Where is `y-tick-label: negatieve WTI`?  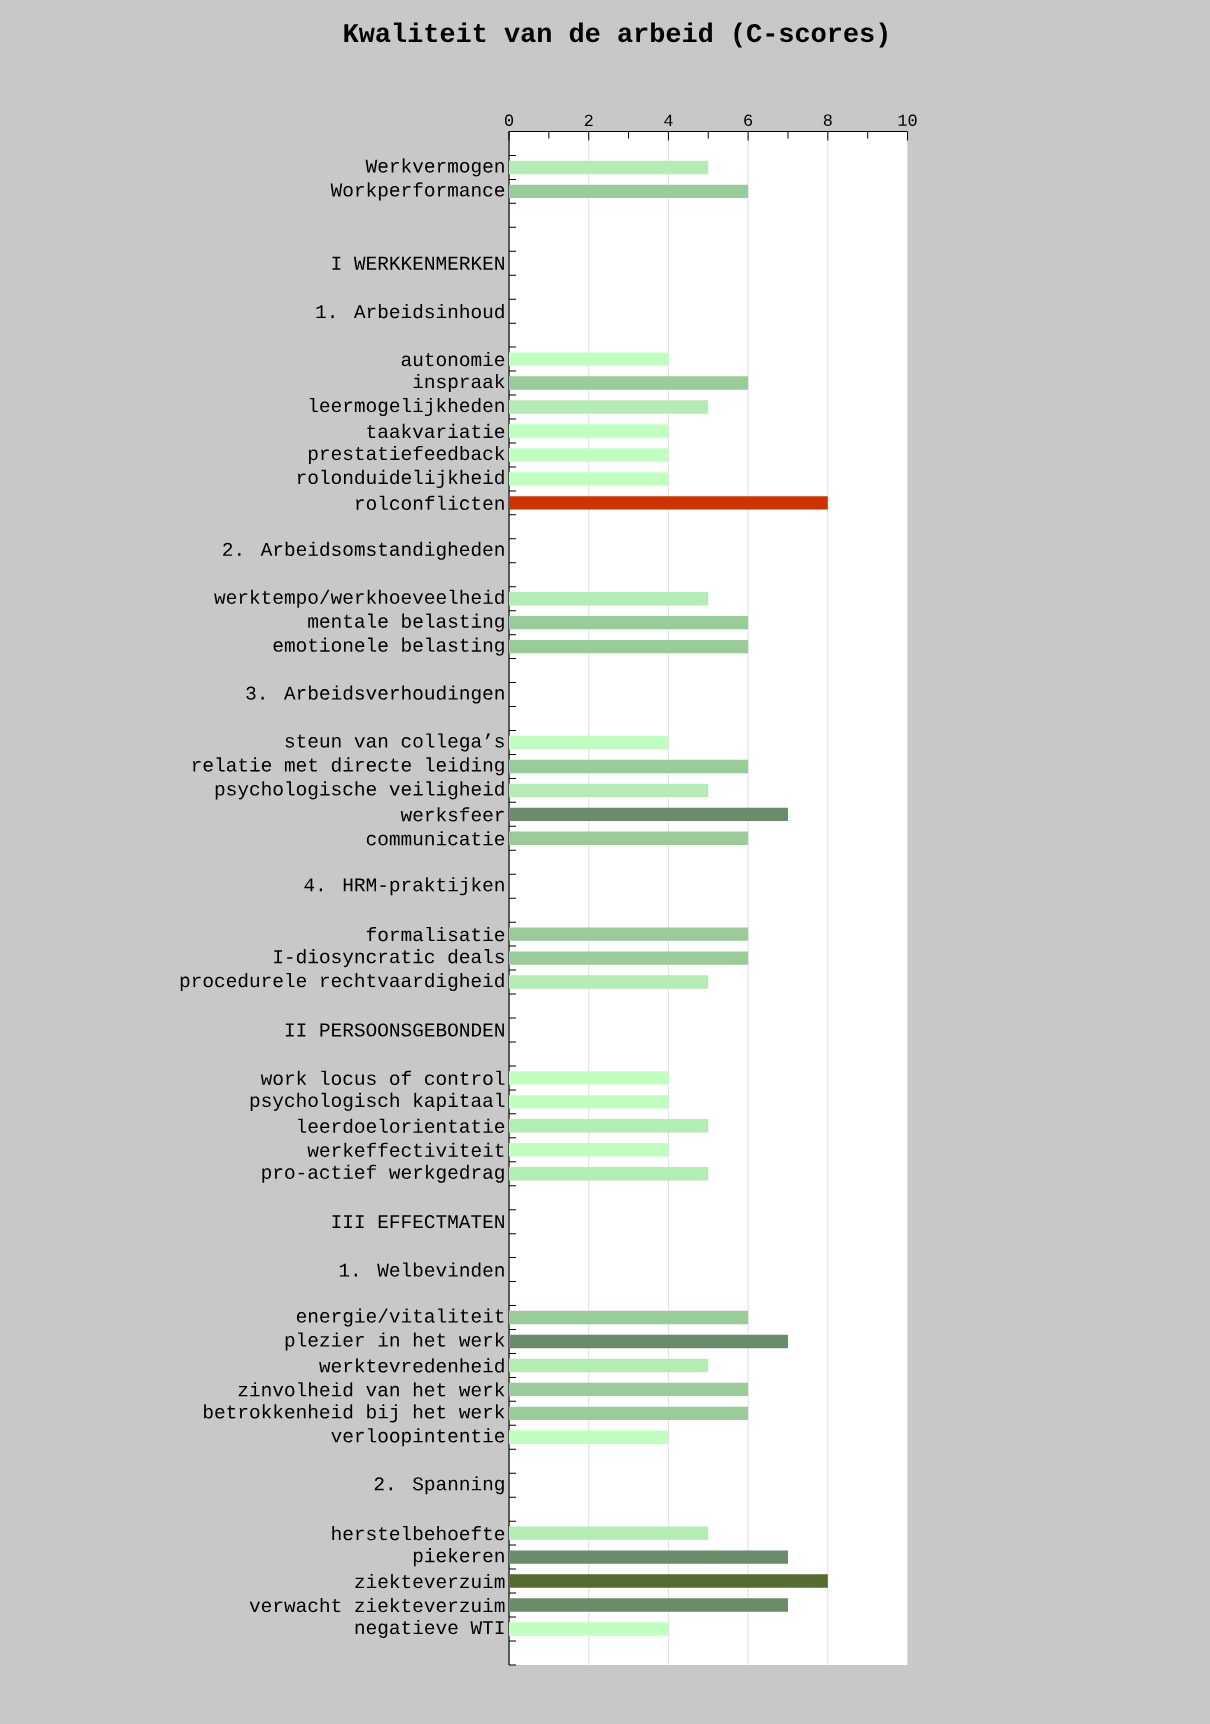
y-tick-label: negatieve WTI is located at coordinates (429, 1629).